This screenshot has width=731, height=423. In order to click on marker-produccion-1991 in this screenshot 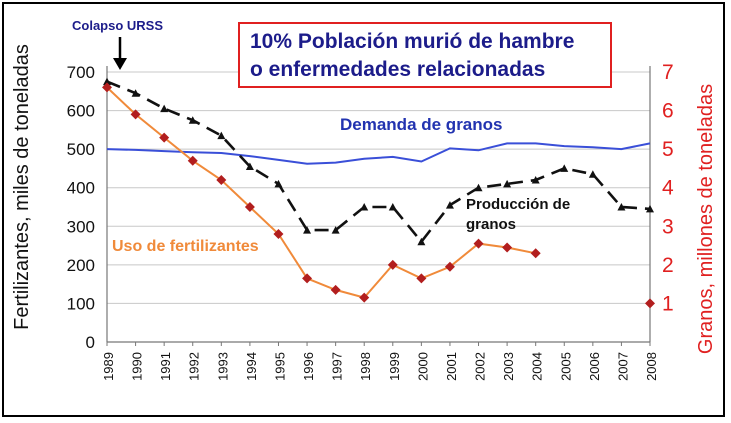, I will do `click(164, 108)`.